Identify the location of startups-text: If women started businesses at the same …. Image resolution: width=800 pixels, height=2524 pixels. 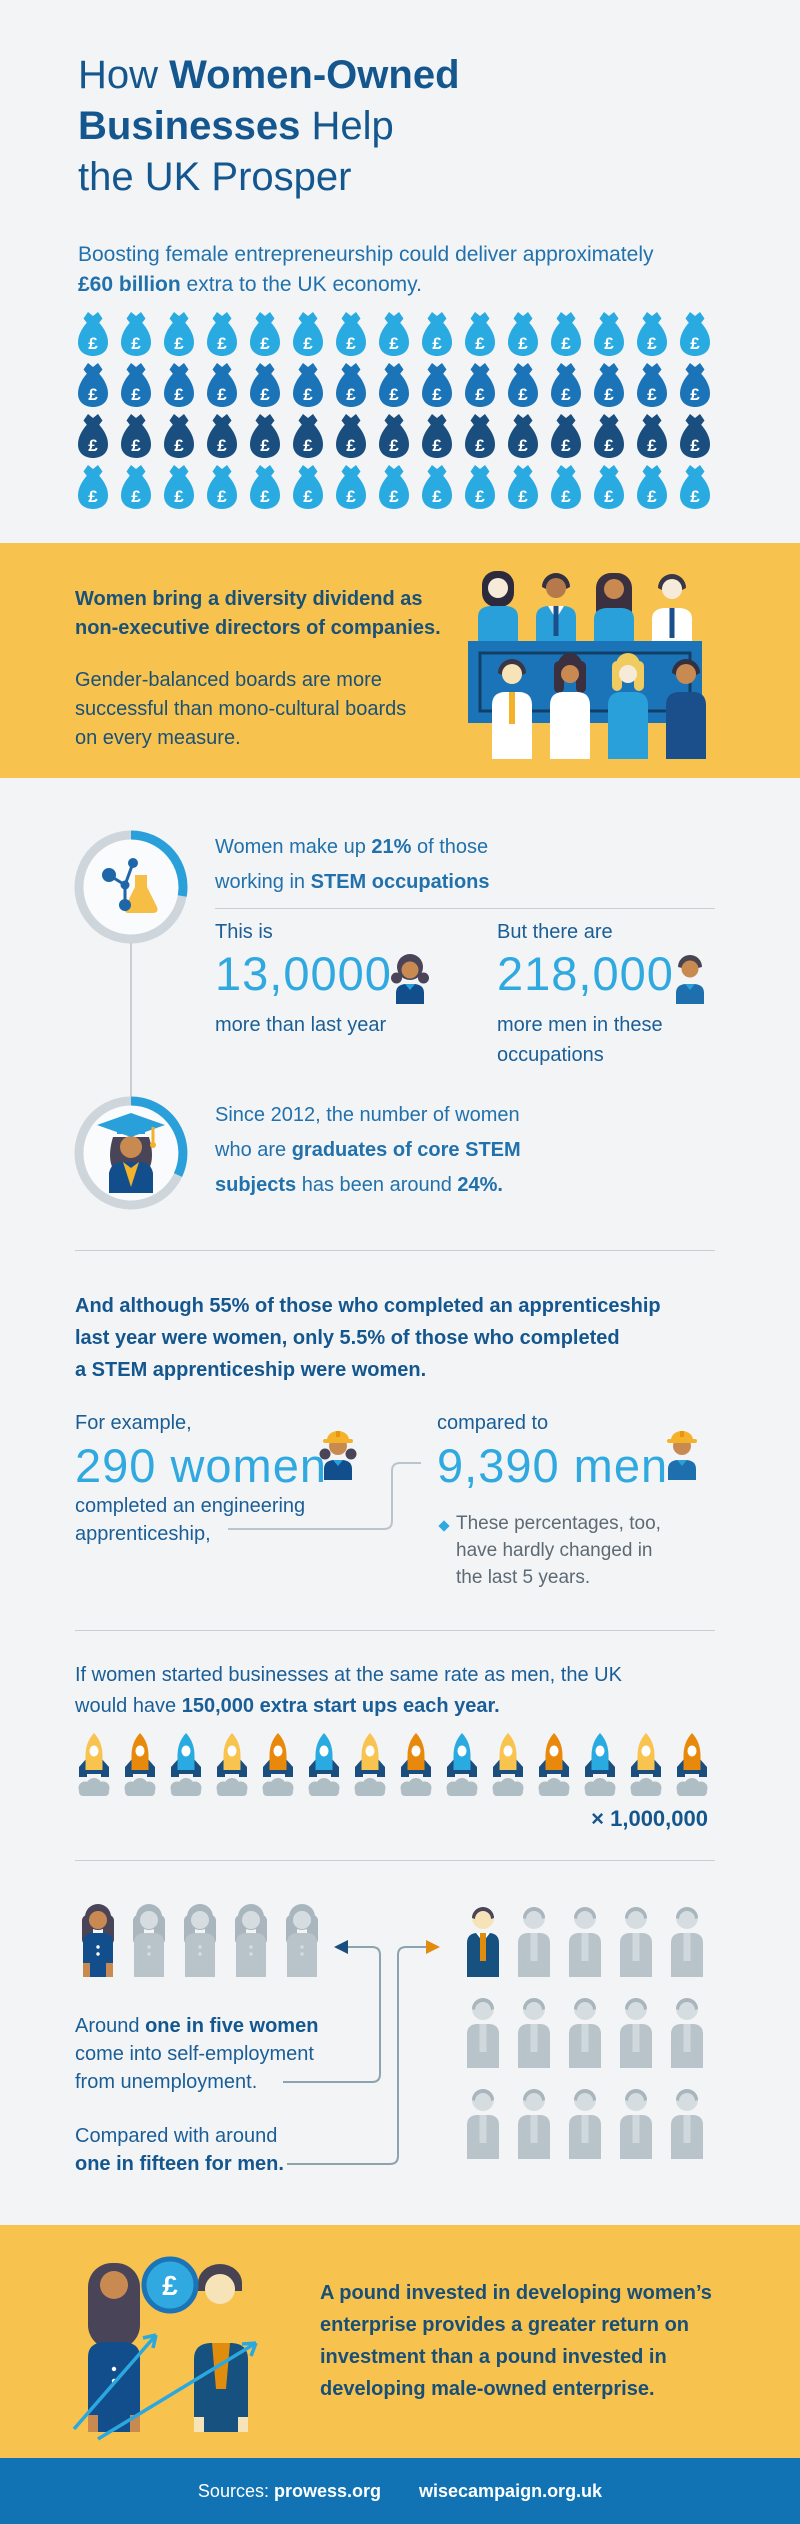
(348, 1690).